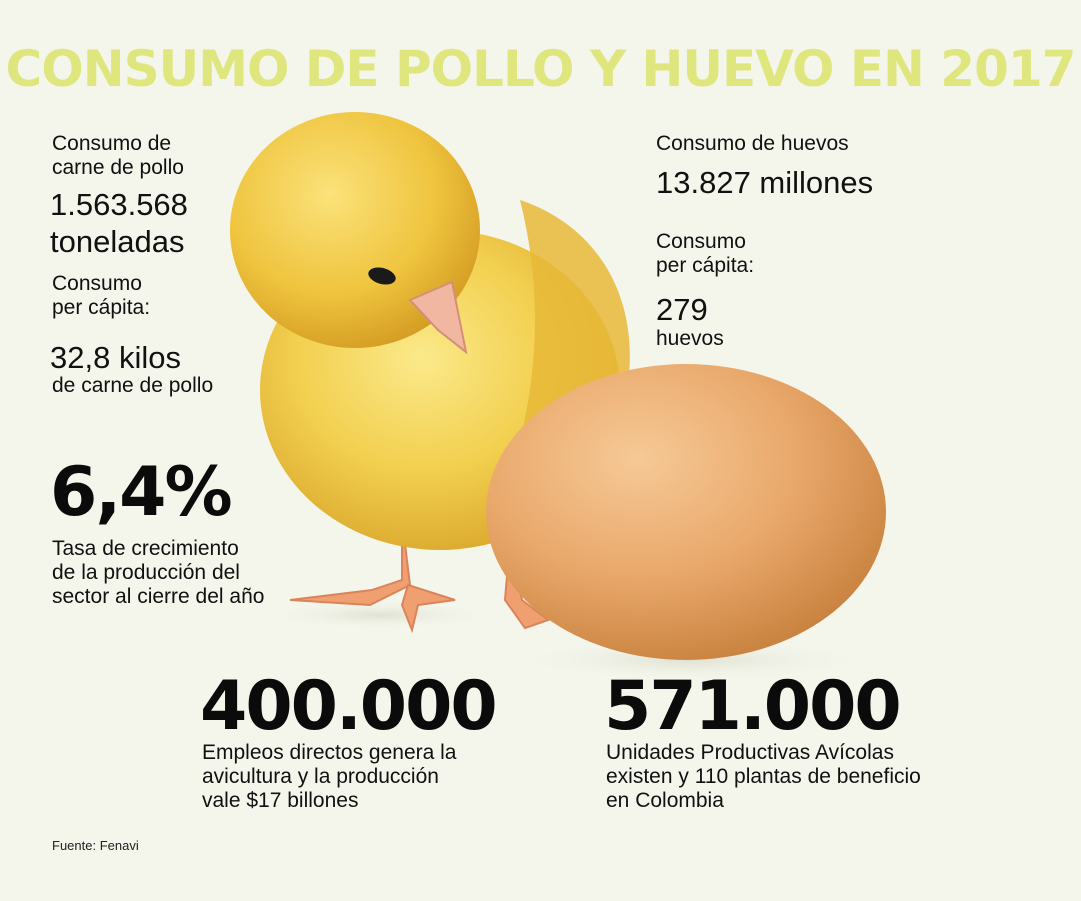 Image resolution: width=1081 pixels, height=901 pixels. Describe the element at coordinates (118, 167) in the screenshot. I see `chicken-consumption-label-line2: carne de pollo` at that location.